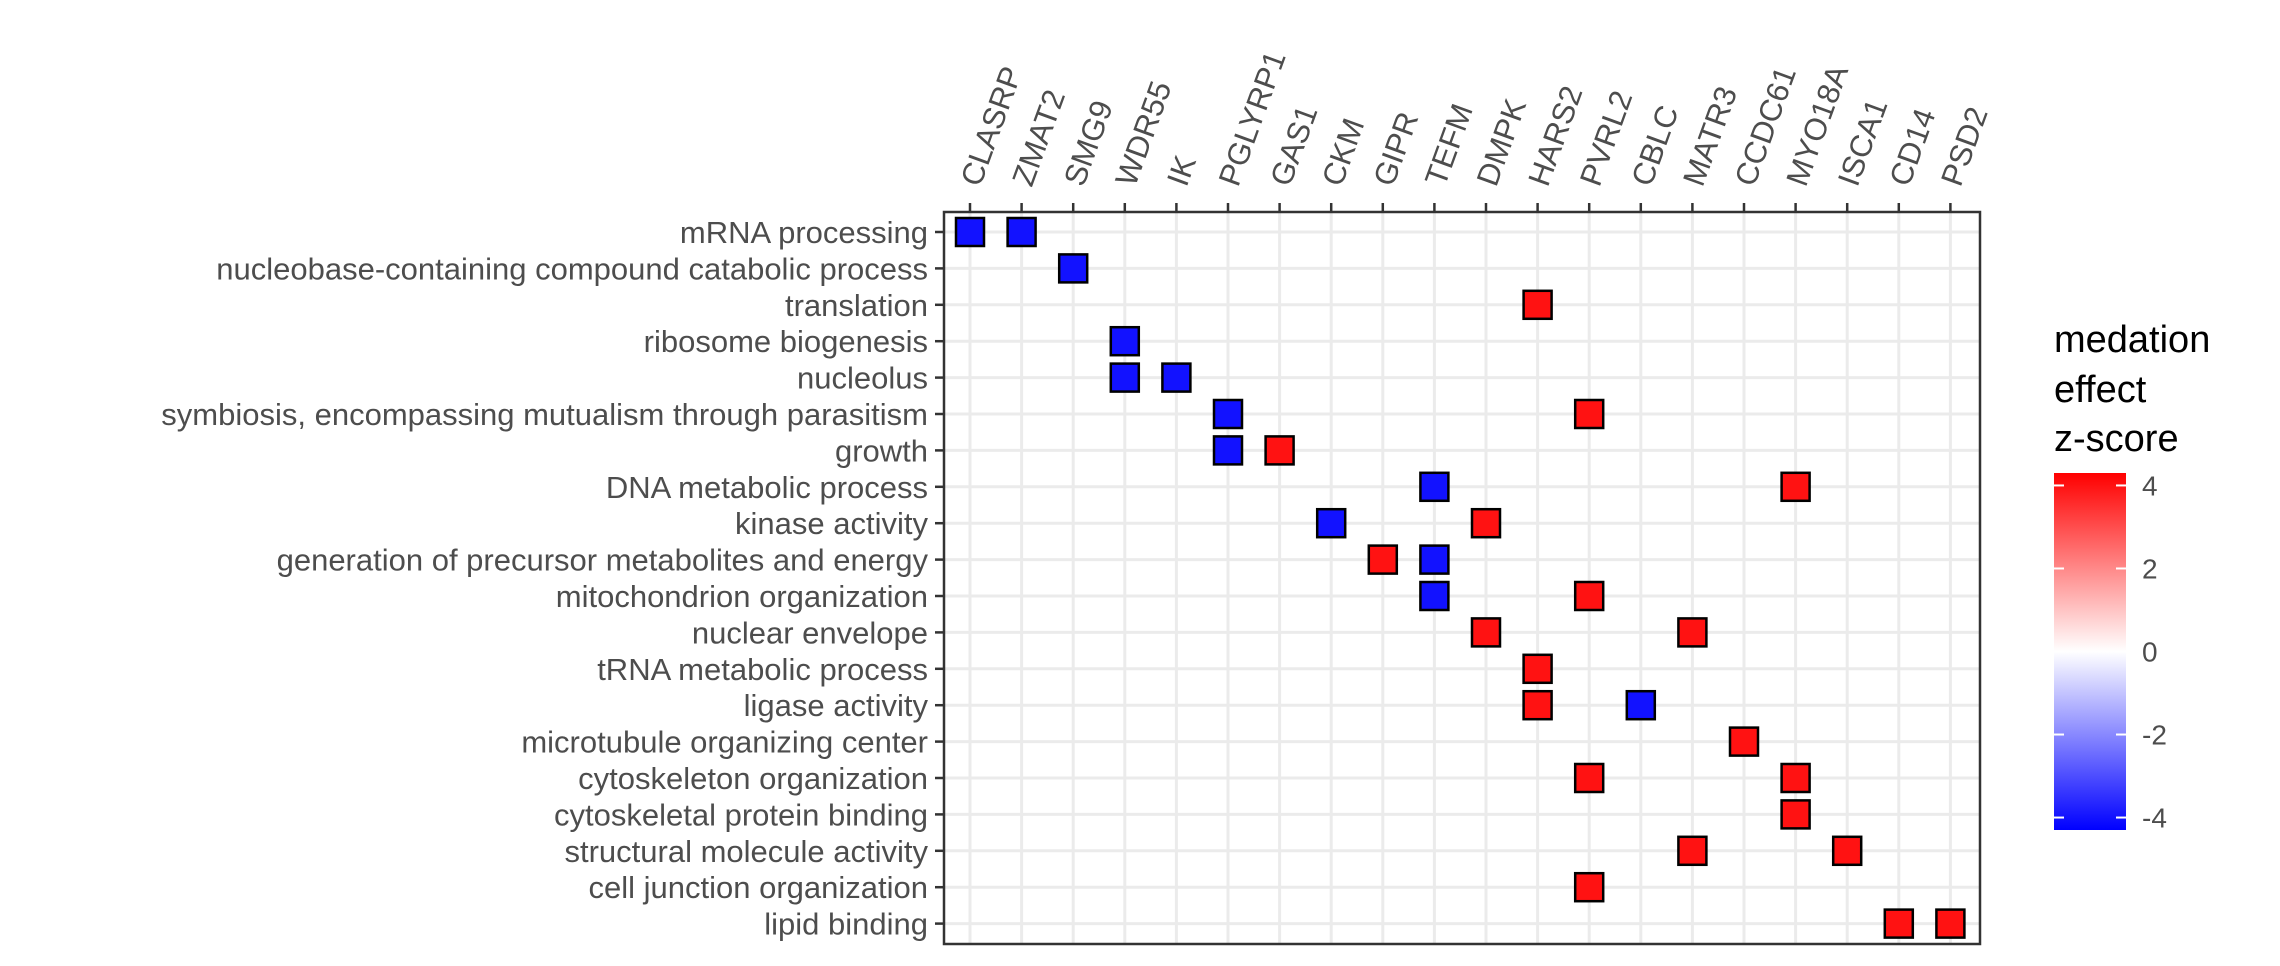  Describe the element at coordinates (846, 924) in the screenshot. I see `y-tick-label: lipid binding` at that location.